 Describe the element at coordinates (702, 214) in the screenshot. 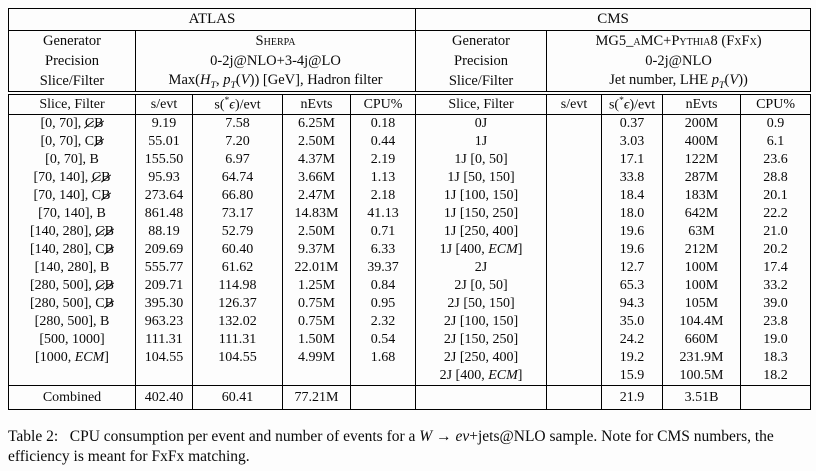

I see `cms-nevts-cell: 642M` at that location.